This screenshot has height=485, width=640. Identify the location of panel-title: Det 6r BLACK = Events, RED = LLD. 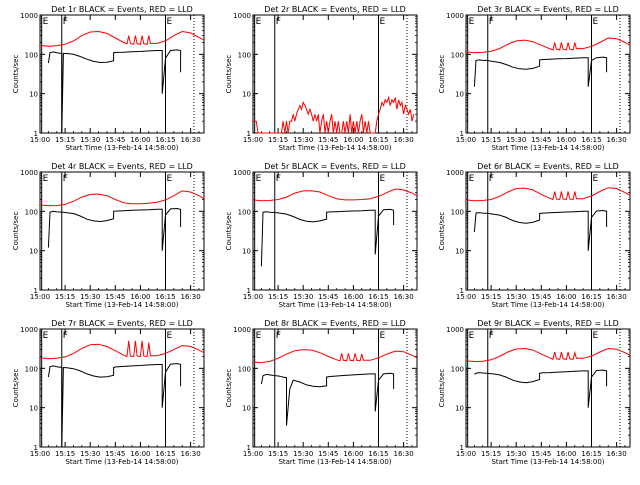
(548, 166).